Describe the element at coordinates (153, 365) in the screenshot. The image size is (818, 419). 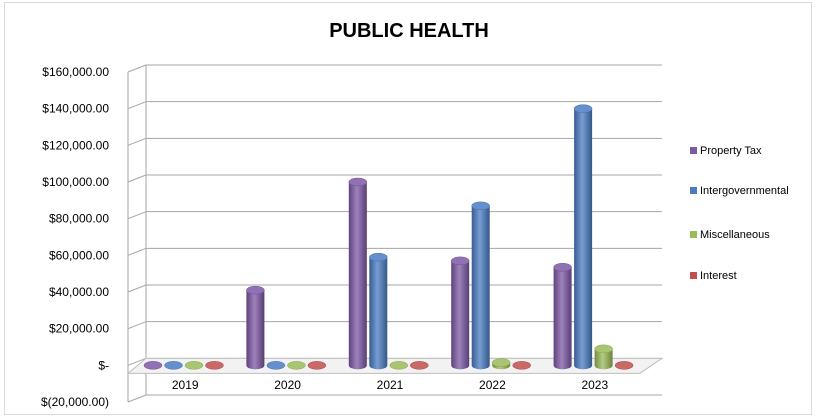
I see `bar-top-property-tax-2019` at that location.